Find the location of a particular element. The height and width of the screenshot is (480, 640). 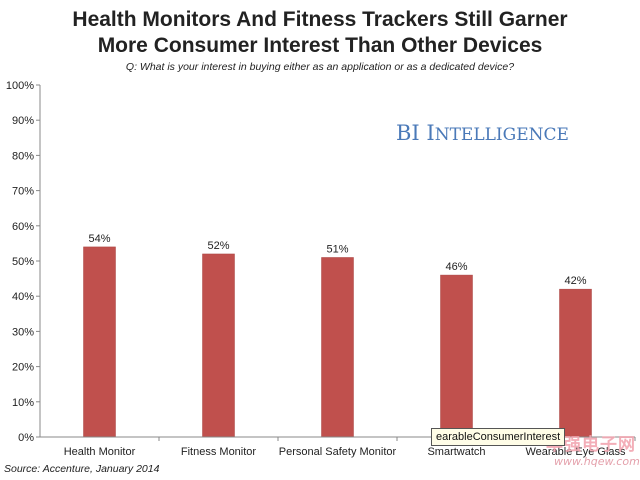

y-tick-label: 0% is located at coordinates (26, 438).